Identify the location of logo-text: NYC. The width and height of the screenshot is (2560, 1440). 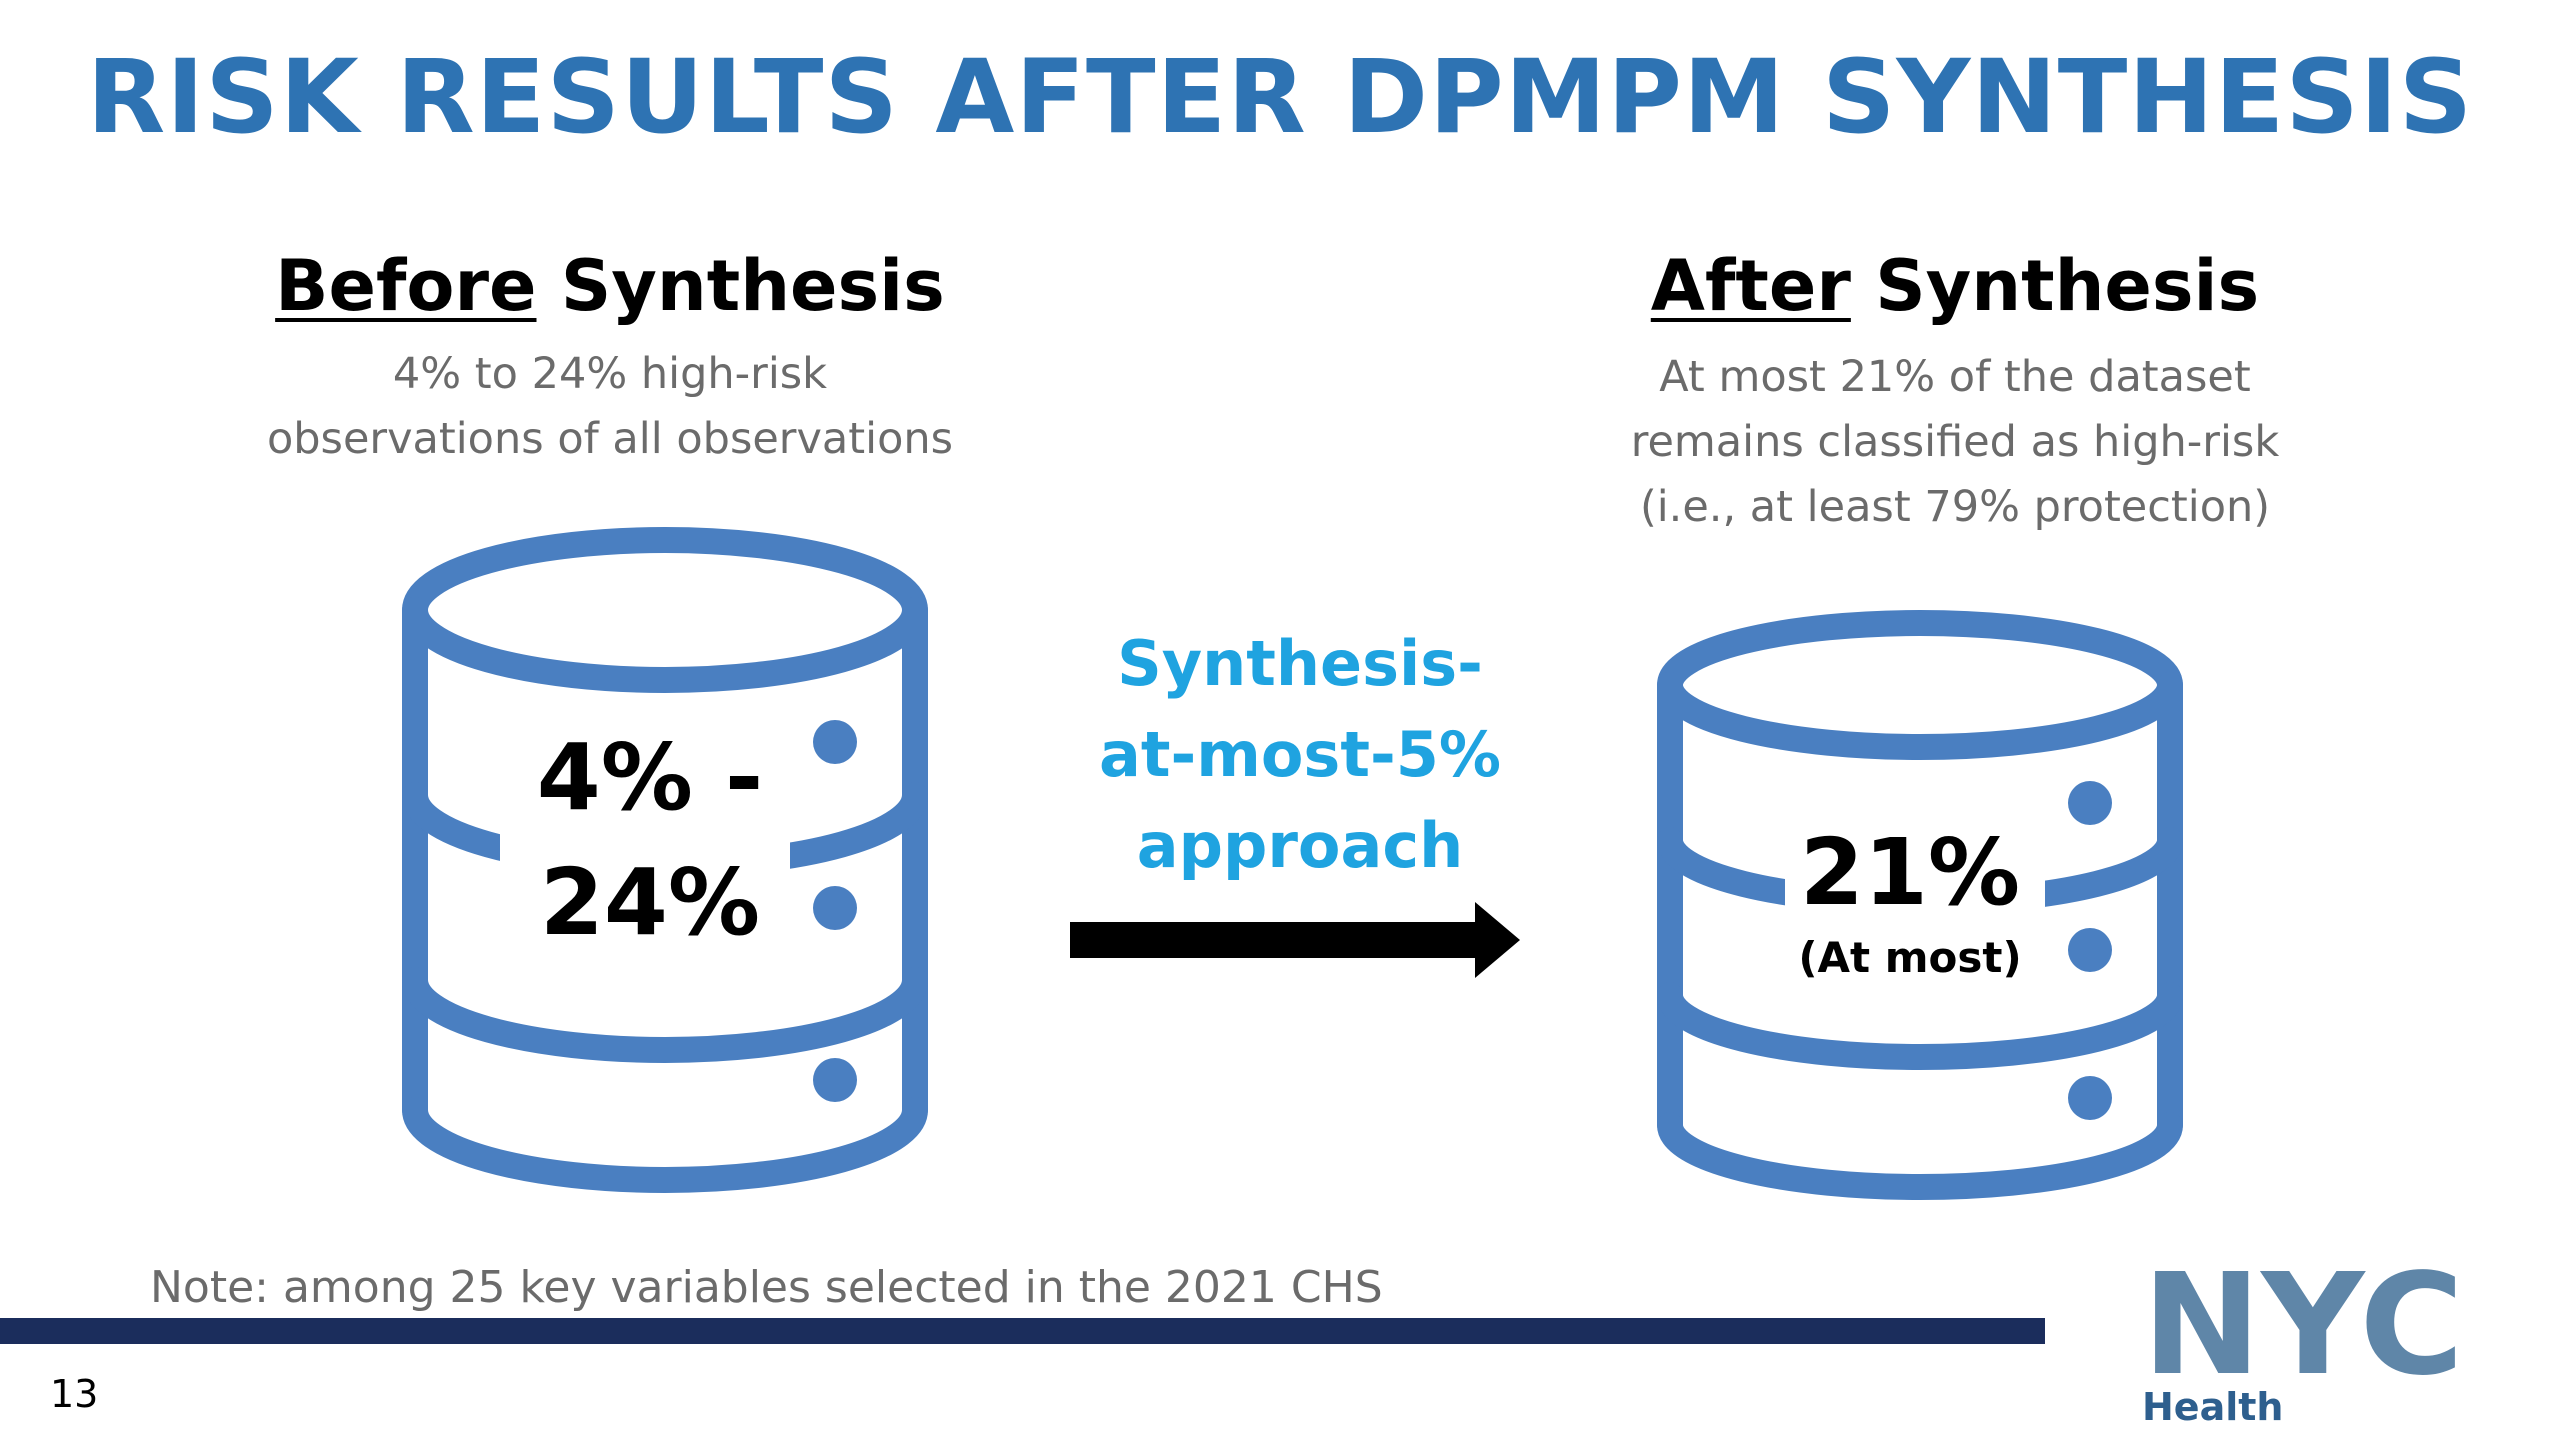
(2303, 1331).